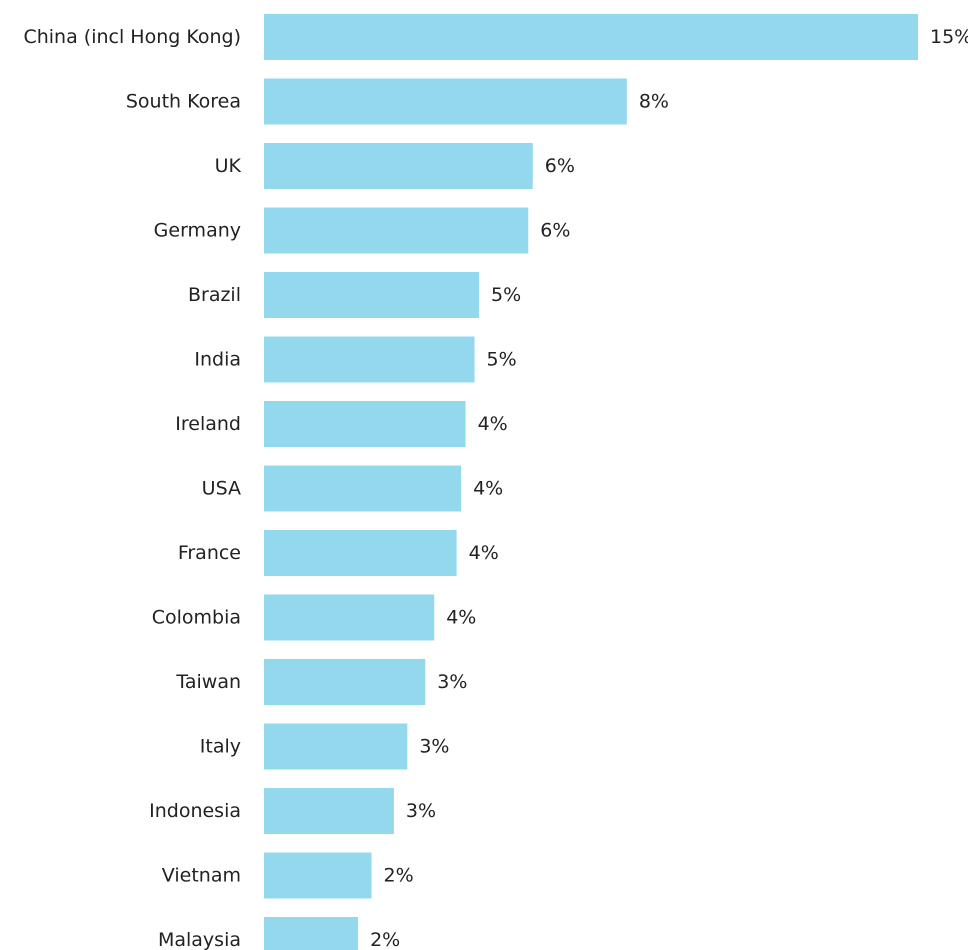 This screenshot has height=950, width=968. Describe the element at coordinates (209, 553) in the screenshot. I see `category-label: France` at that location.